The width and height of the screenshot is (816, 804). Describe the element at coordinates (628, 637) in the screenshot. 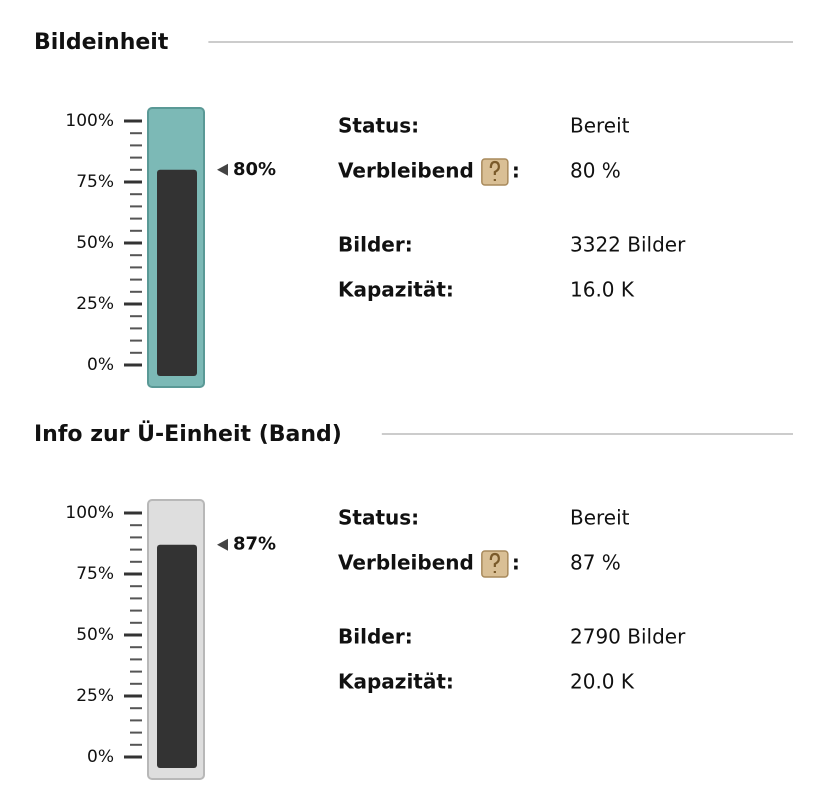

I see `field-value: 2790 Bilder` at that location.